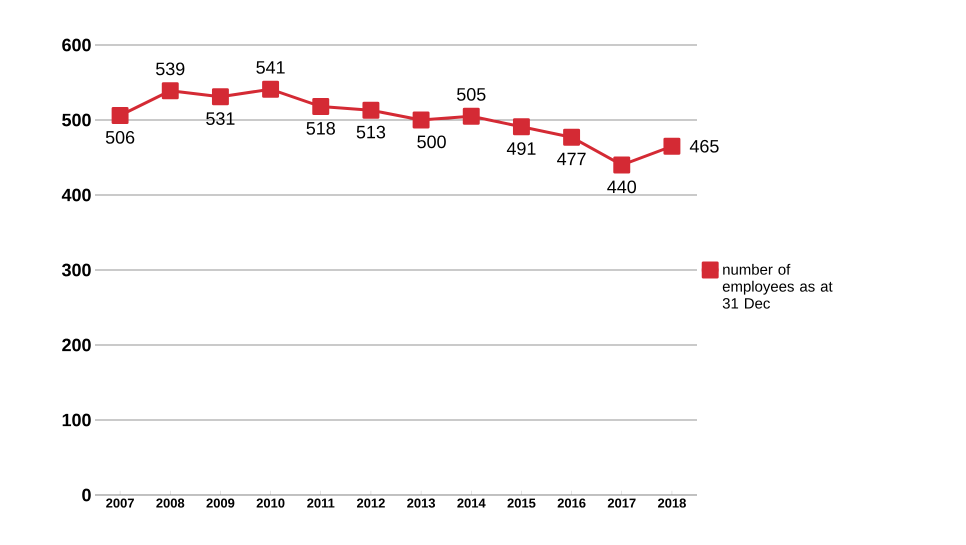 This screenshot has width=966, height=545. Describe the element at coordinates (777, 286) in the screenshot. I see `legend-label: number of employees as at 31 Dec` at that location.